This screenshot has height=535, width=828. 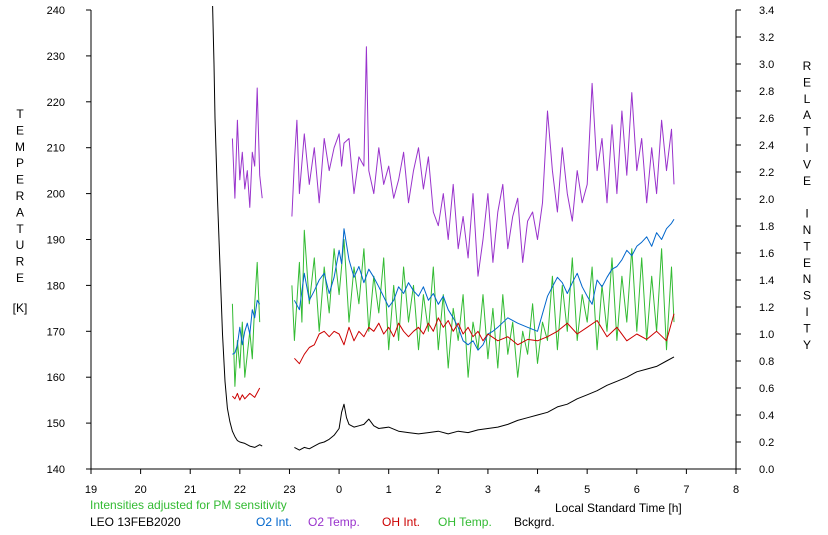 What do you see at coordinates (56, 470) in the screenshot?
I see `y-left-tick-label: 140` at bounding box center [56, 470].